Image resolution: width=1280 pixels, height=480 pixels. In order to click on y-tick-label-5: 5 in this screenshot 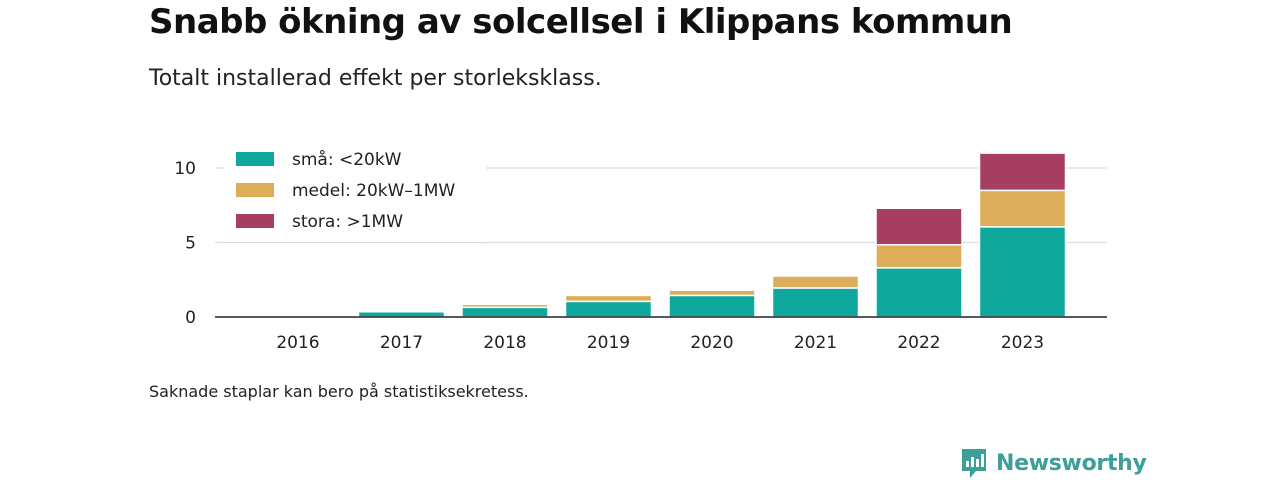, I will do `click(190, 244)`.